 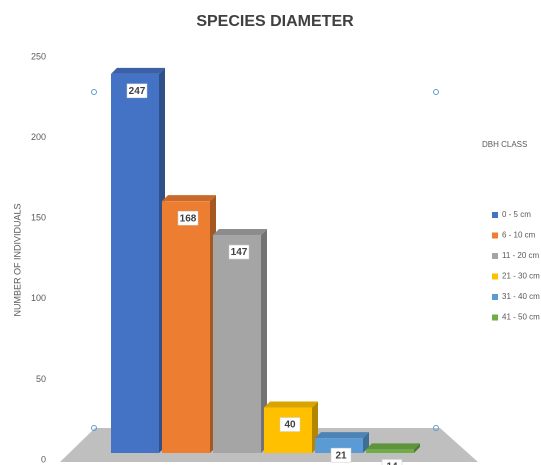 I want to click on y-axis-label: NUMBER OF INDIVIDUALS, so click(x=17, y=259).